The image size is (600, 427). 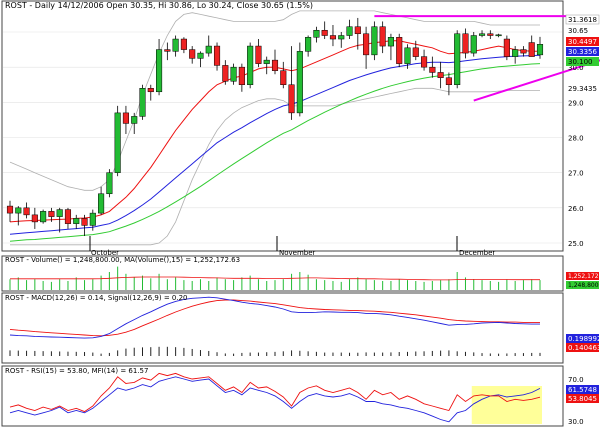 I want to click on label-ma-green: 30.100, so click(x=580, y=62).